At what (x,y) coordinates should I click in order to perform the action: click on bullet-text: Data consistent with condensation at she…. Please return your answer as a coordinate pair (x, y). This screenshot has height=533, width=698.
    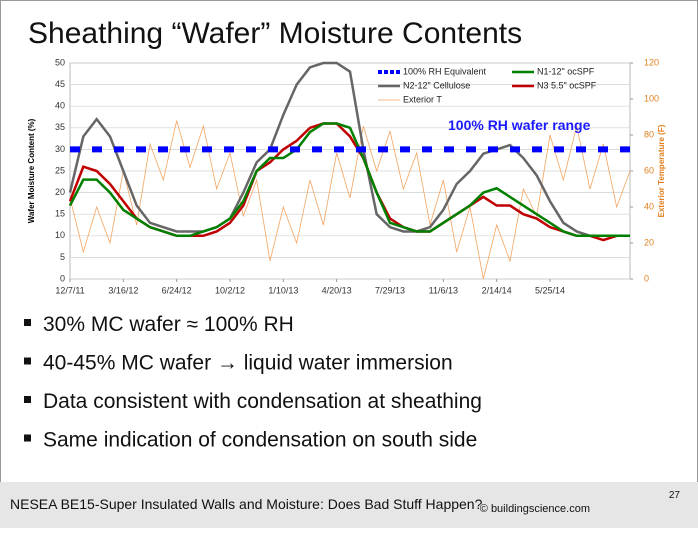
    Looking at the image, I should click on (262, 401).